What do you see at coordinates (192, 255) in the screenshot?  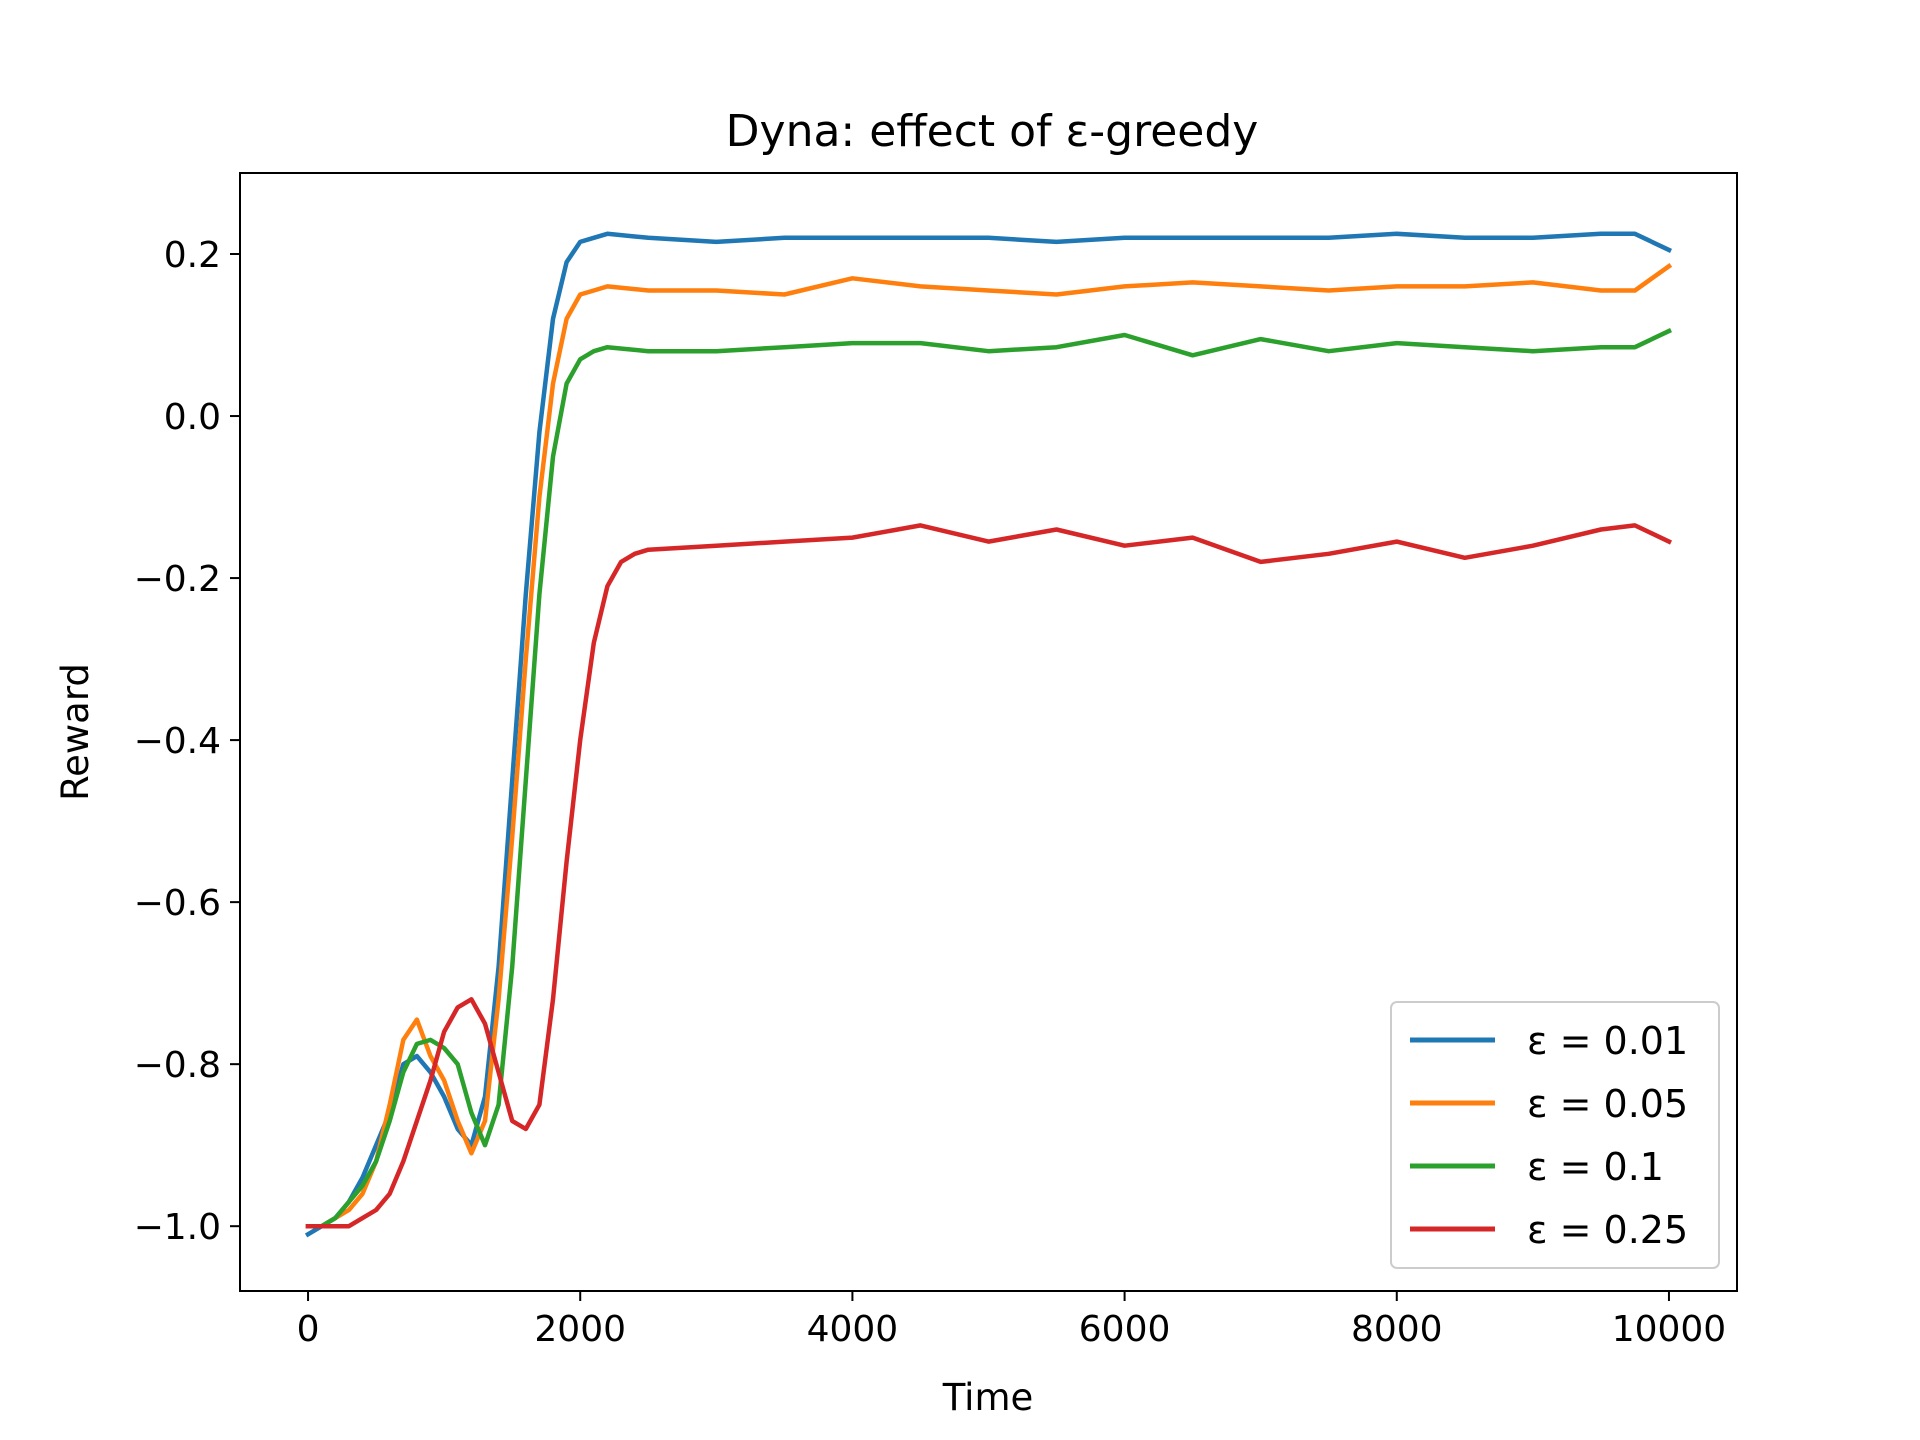 I see `y-tick-label: 0.2` at bounding box center [192, 255].